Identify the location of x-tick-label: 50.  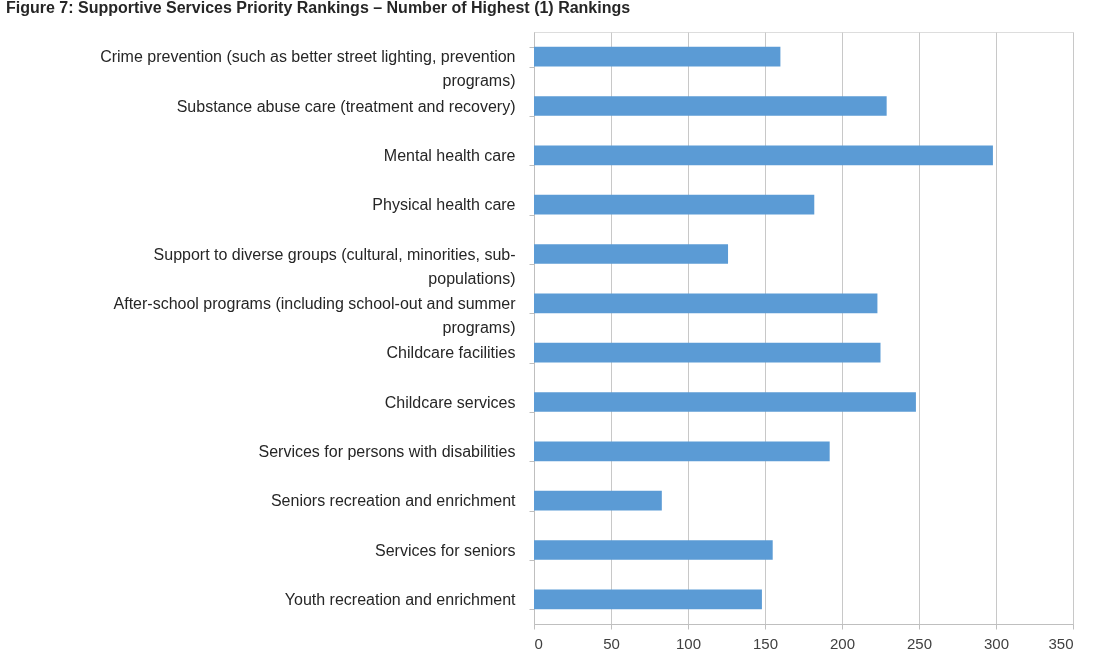
(611, 643).